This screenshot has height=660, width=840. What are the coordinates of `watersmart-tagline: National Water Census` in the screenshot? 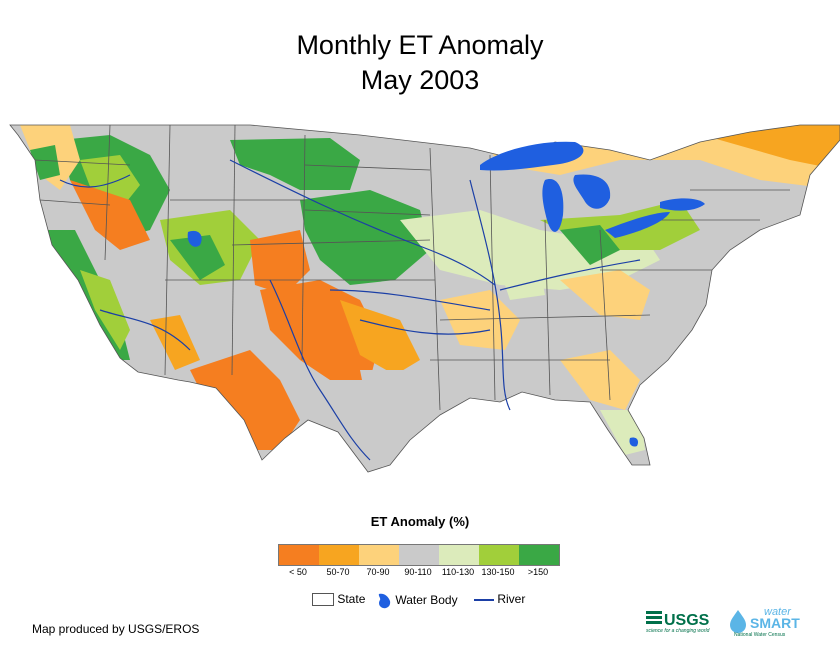 It's located at (760, 635).